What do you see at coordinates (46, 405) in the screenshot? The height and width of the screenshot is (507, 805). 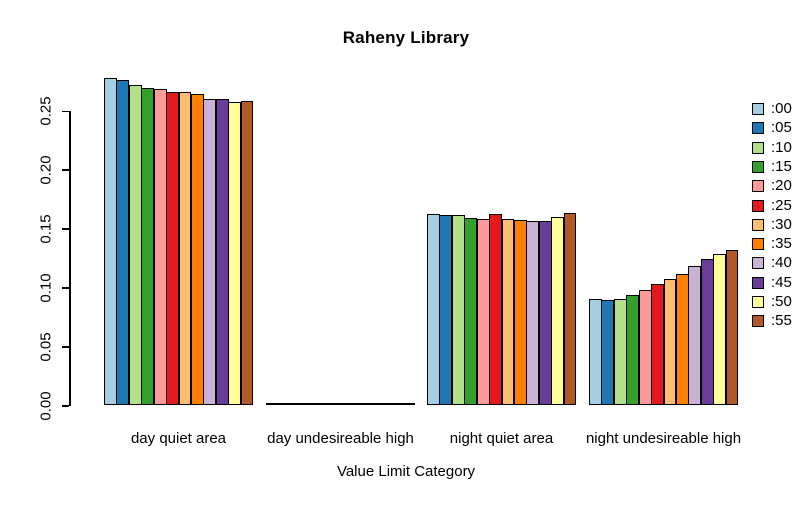 I see `y-axis-tick-label: 0.00` at bounding box center [46, 405].